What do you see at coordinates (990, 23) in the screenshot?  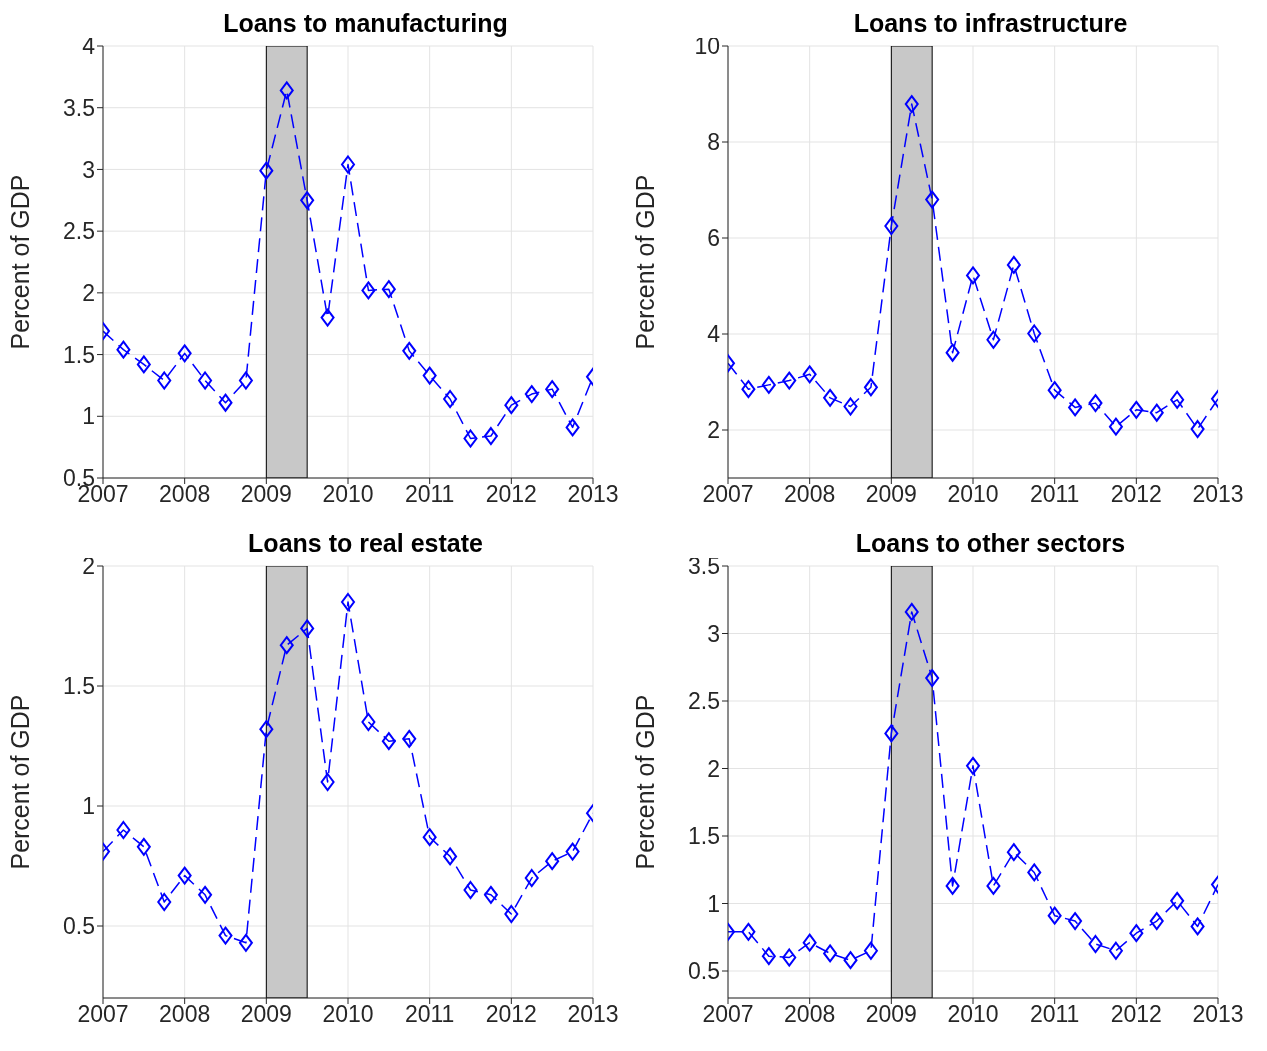 I see `chart-title: Loans to infrastructure` at bounding box center [990, 23].